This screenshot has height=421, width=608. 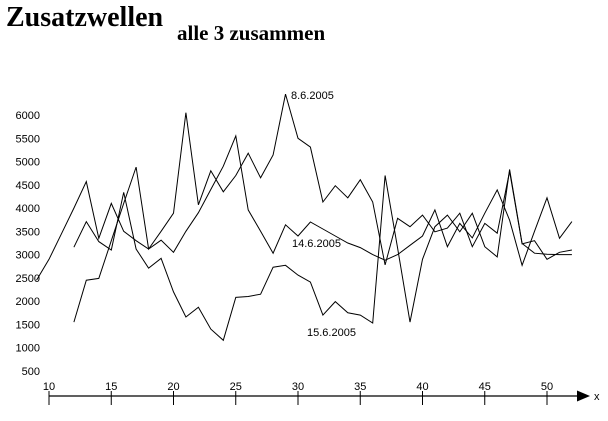 I want to click on chart-subtitle: alle 3 zusammen, so click(x=251, y=33).